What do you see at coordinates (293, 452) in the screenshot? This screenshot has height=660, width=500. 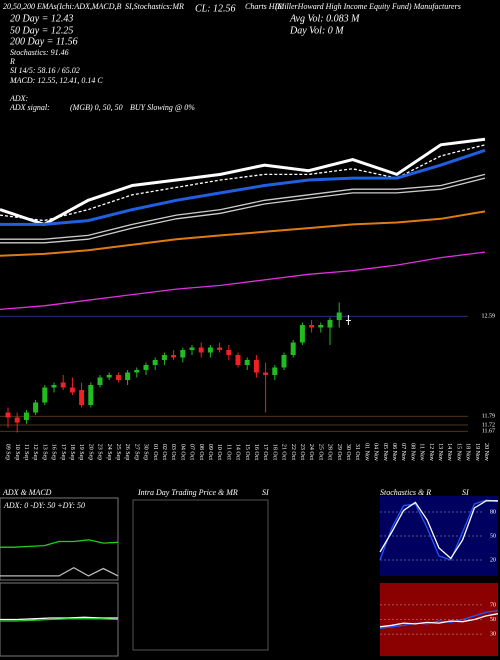 I see `x-tick-label: 22 Oct` at bounding box center [293, 452].